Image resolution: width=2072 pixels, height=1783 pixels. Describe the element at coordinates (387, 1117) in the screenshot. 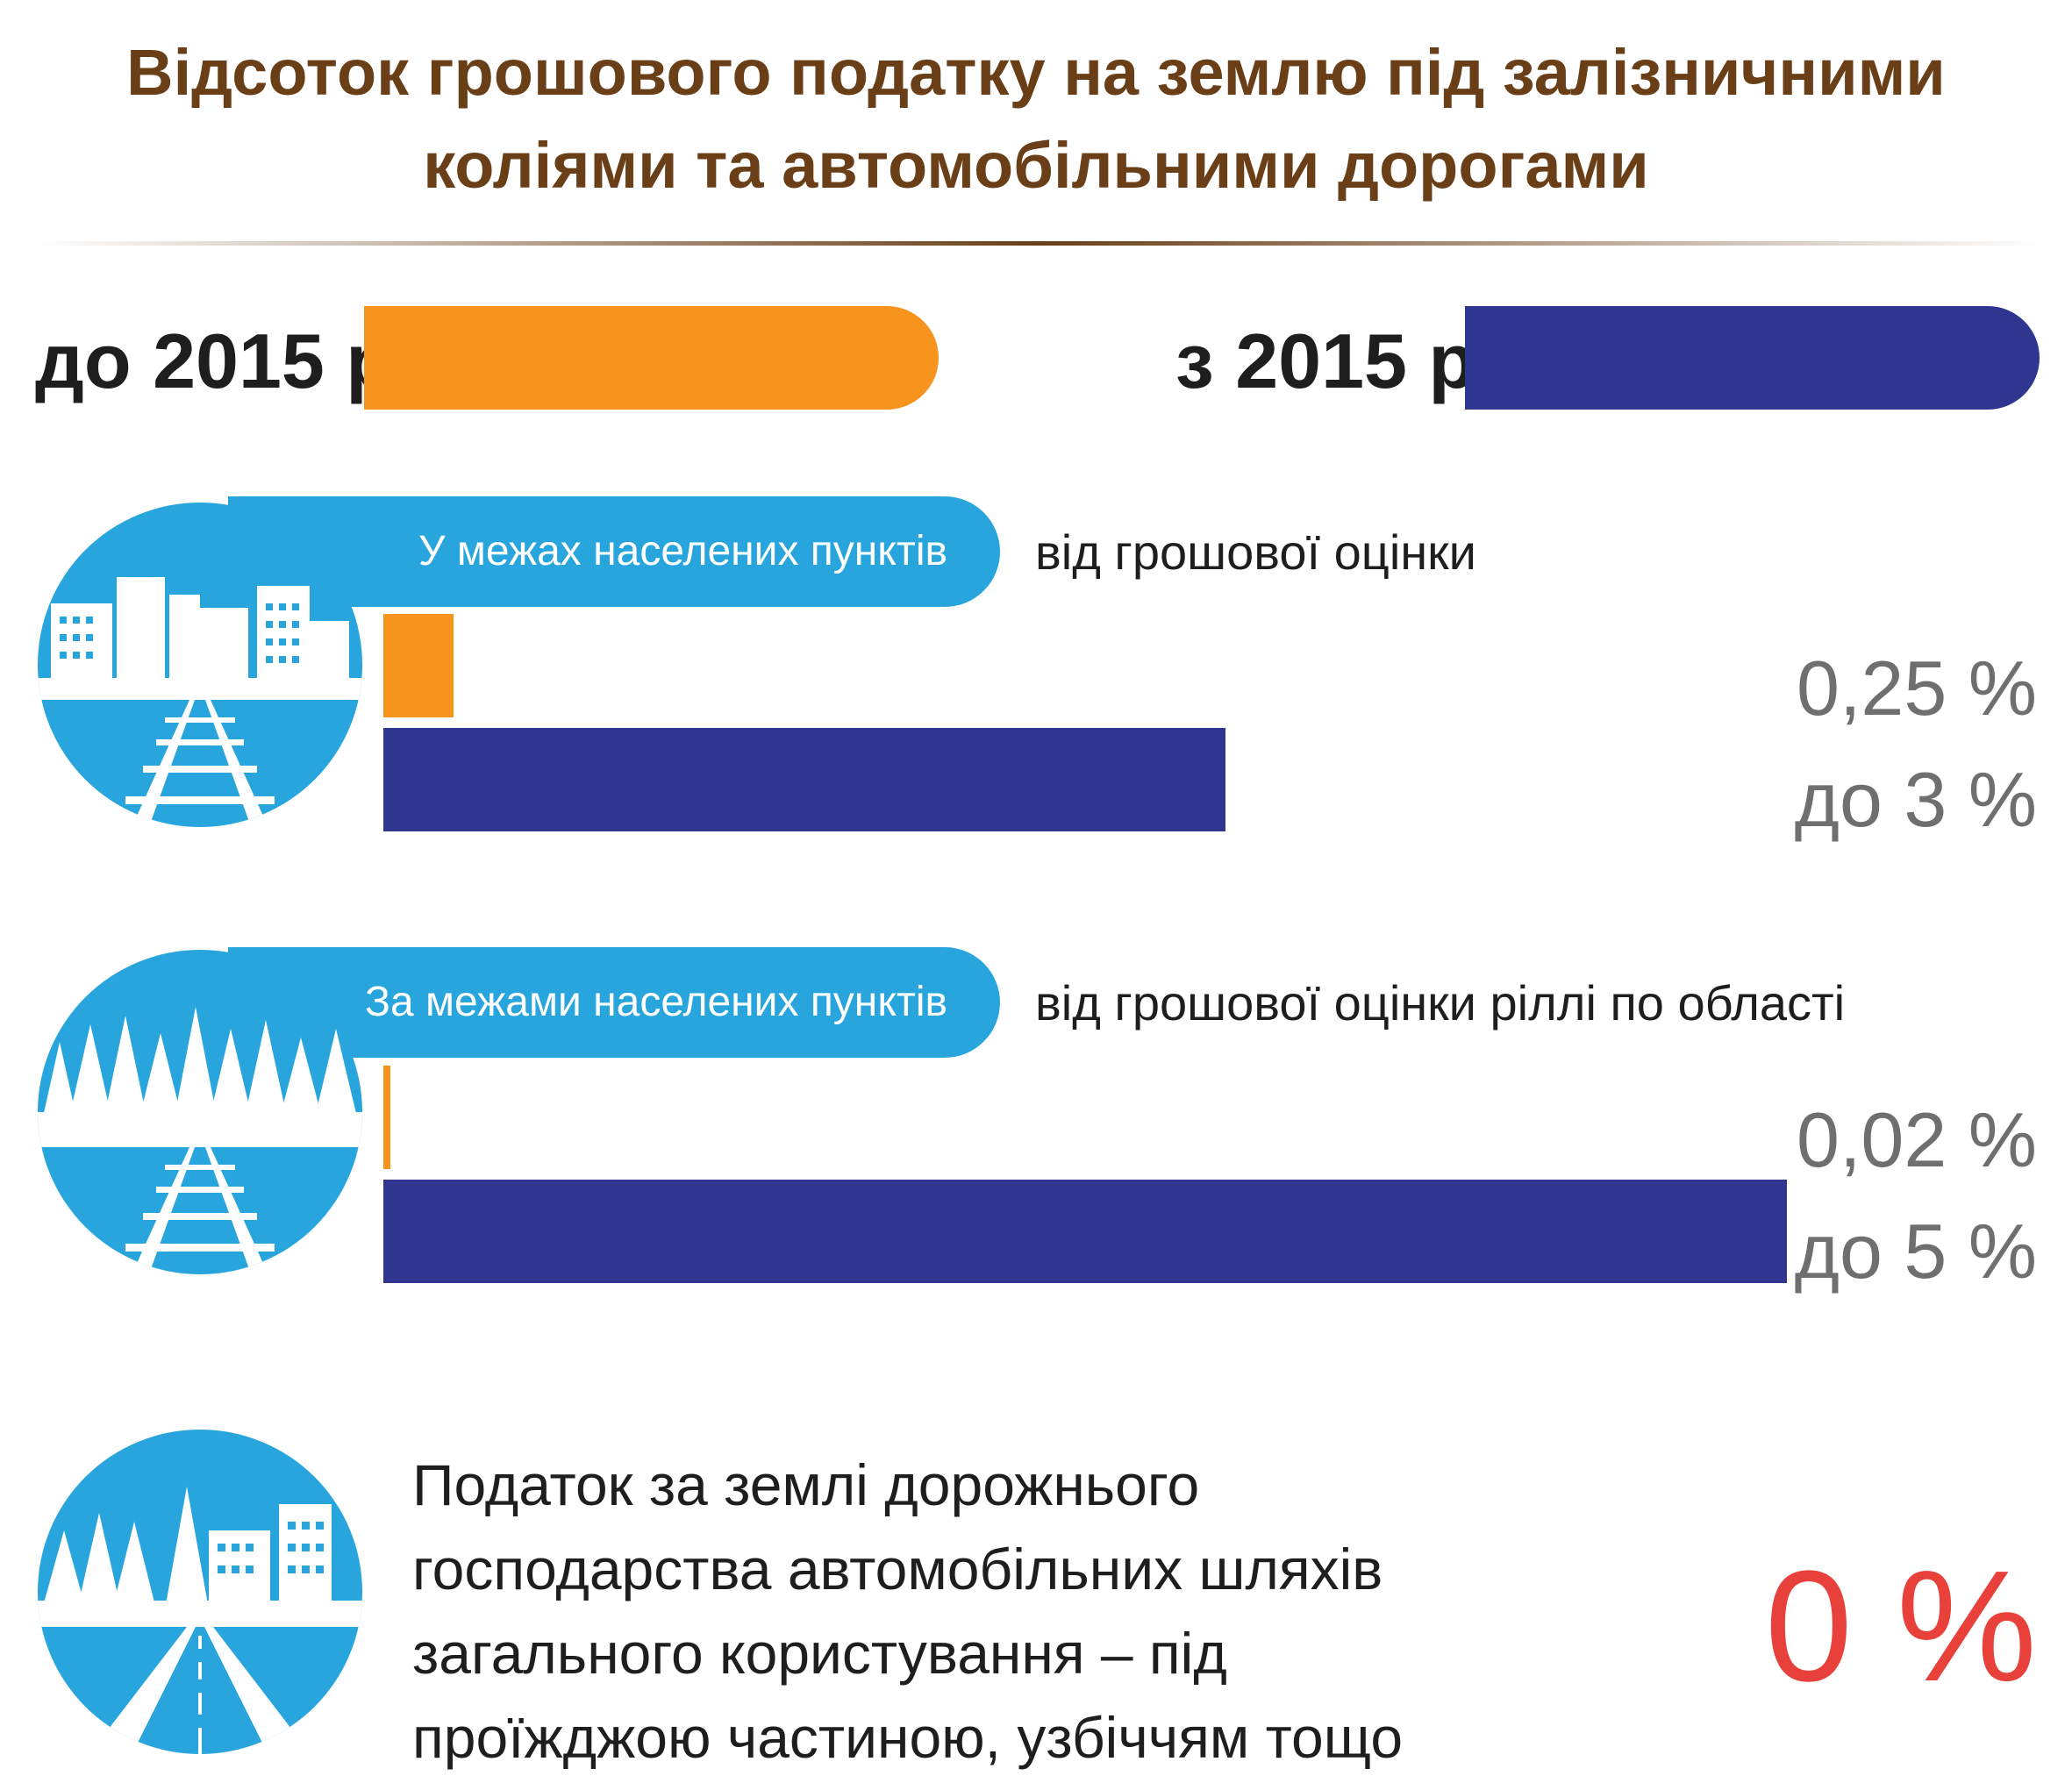

I see `bar-rural-before-2015` at that location.